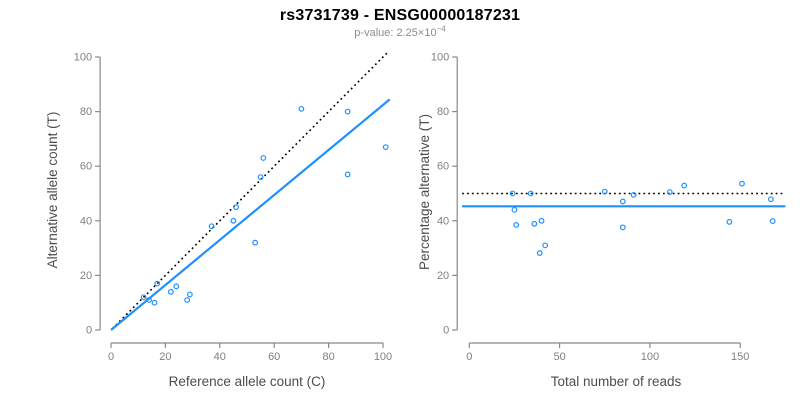 The image size is (800, 400). I want to click on x-axis-tick-label: 80, so click(328, 357).